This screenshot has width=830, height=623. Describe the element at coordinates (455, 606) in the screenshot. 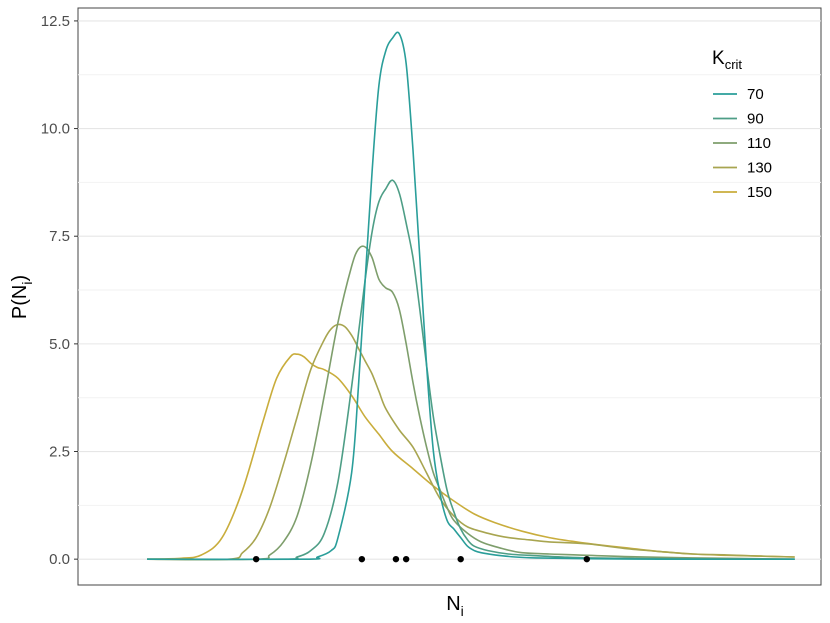

I see `x-axis-label: Ni` at that location.